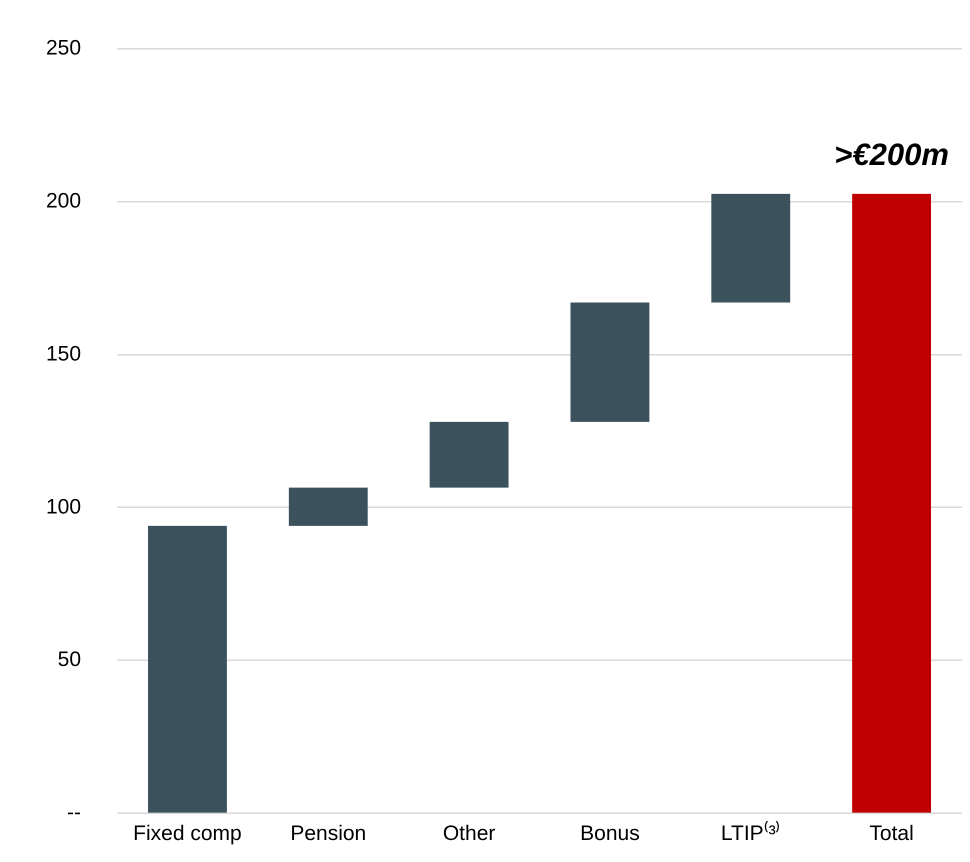 This screenshot has width=970, height=862. What do you see at coordinates (610, 833) in the screenshot?
I see `x-tick-label: Bonus` at bounding box center [610, 833].